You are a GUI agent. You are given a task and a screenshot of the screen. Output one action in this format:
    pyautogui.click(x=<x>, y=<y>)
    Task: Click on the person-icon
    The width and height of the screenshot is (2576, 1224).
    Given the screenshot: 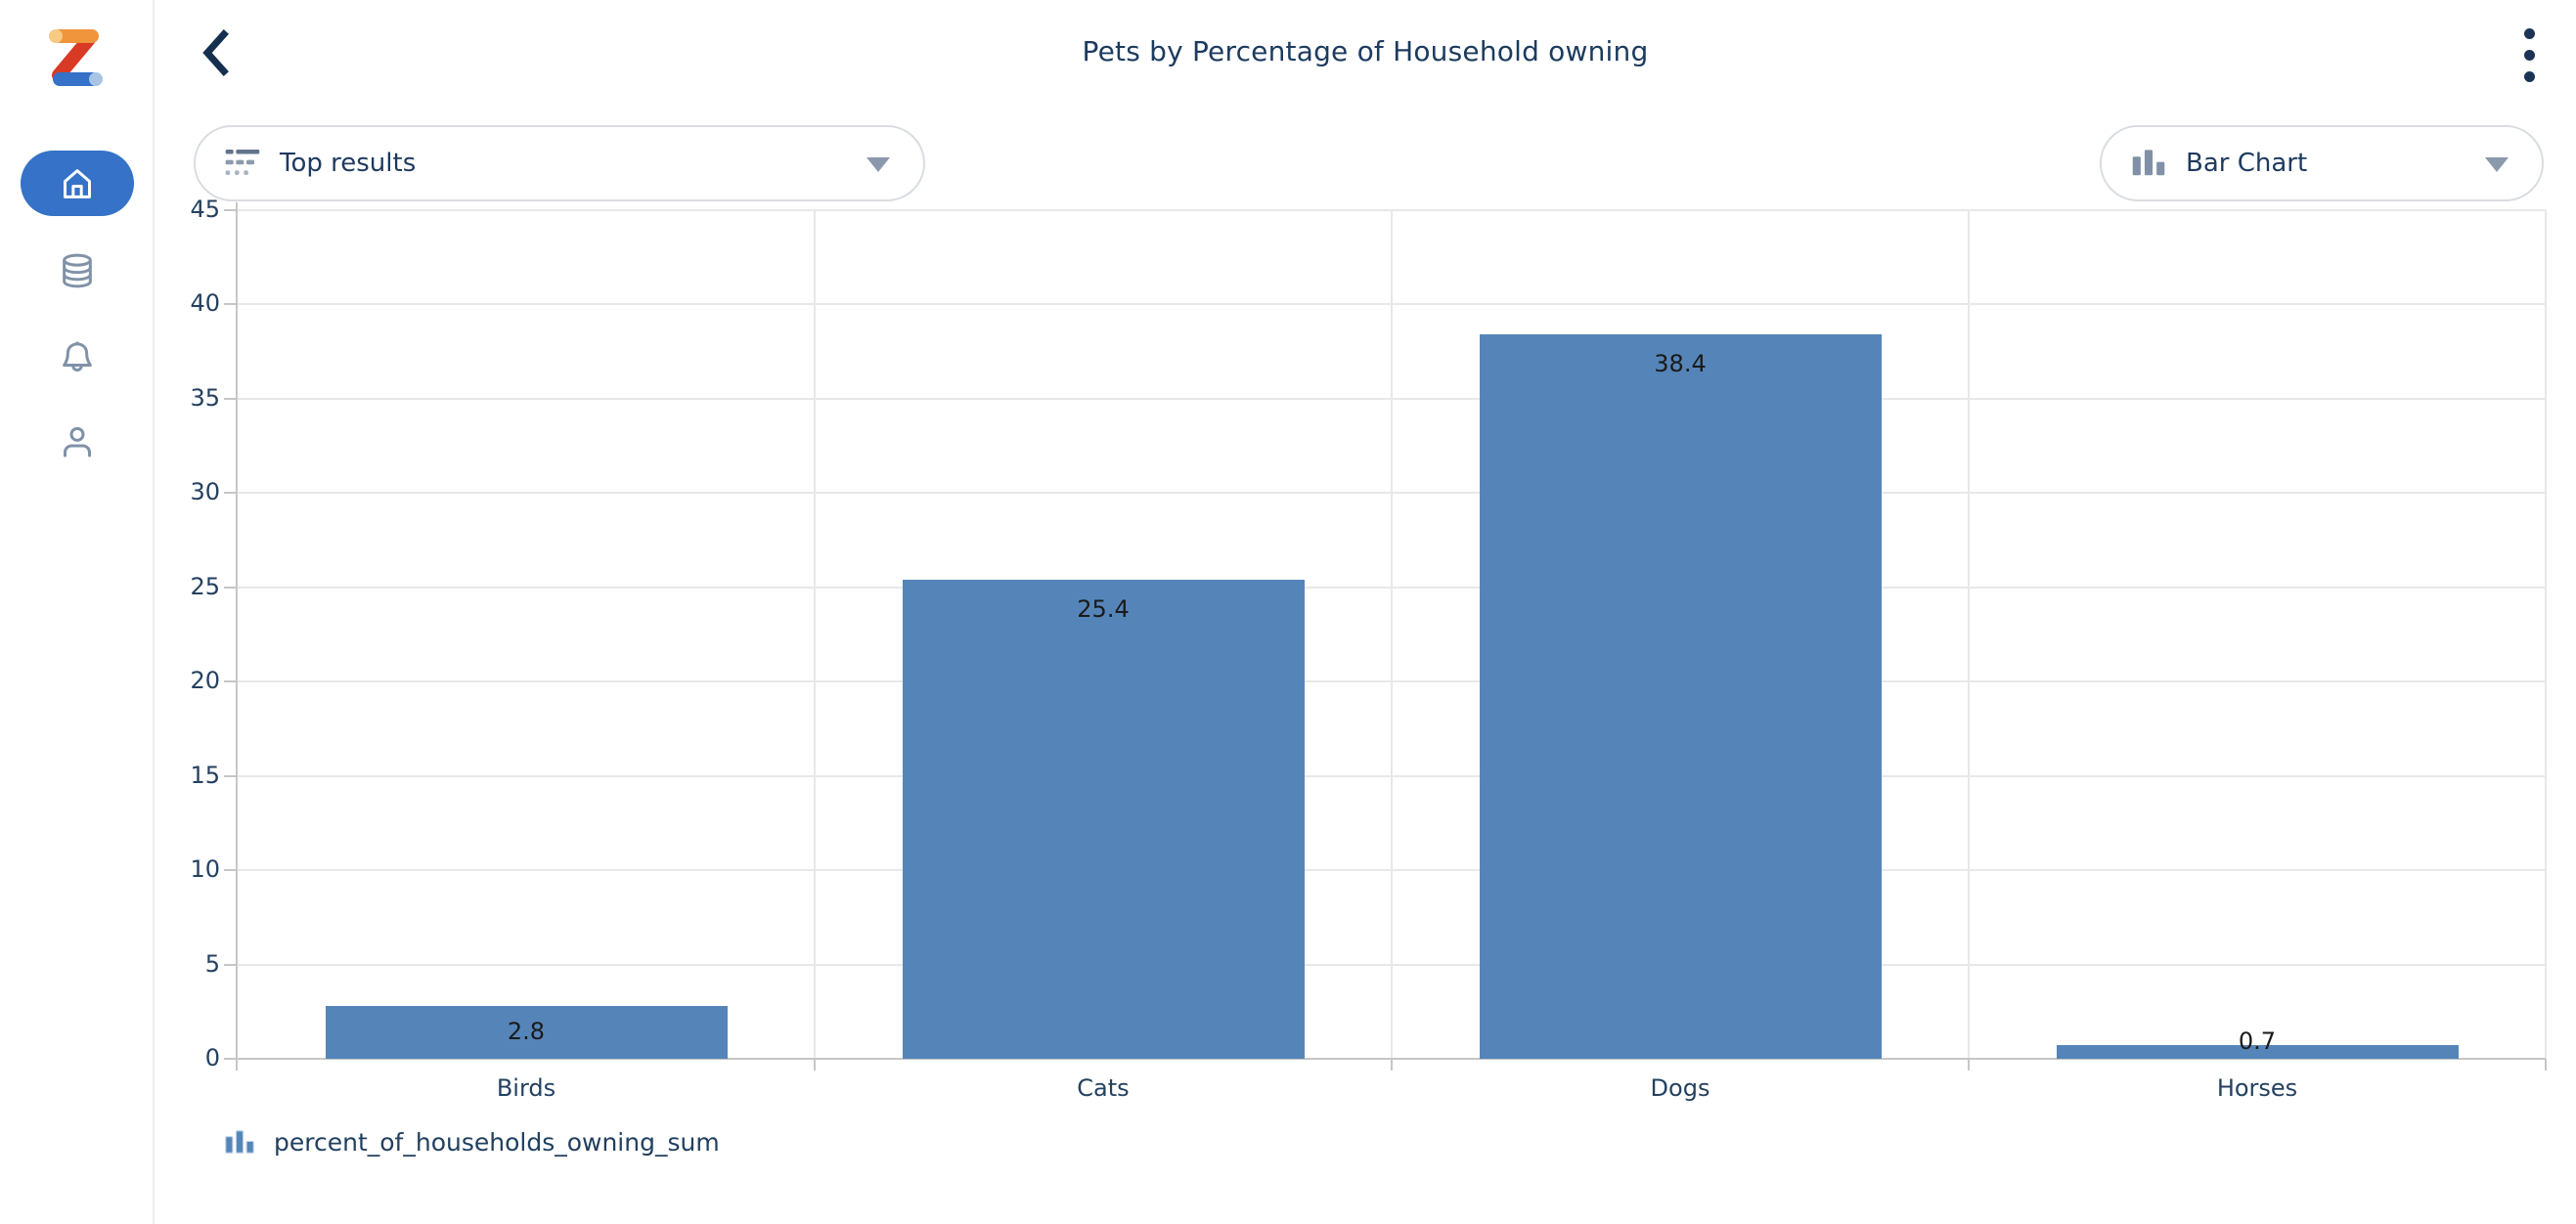 What is the action you would take?
    pyautogui.click(x=77, y=442)
    